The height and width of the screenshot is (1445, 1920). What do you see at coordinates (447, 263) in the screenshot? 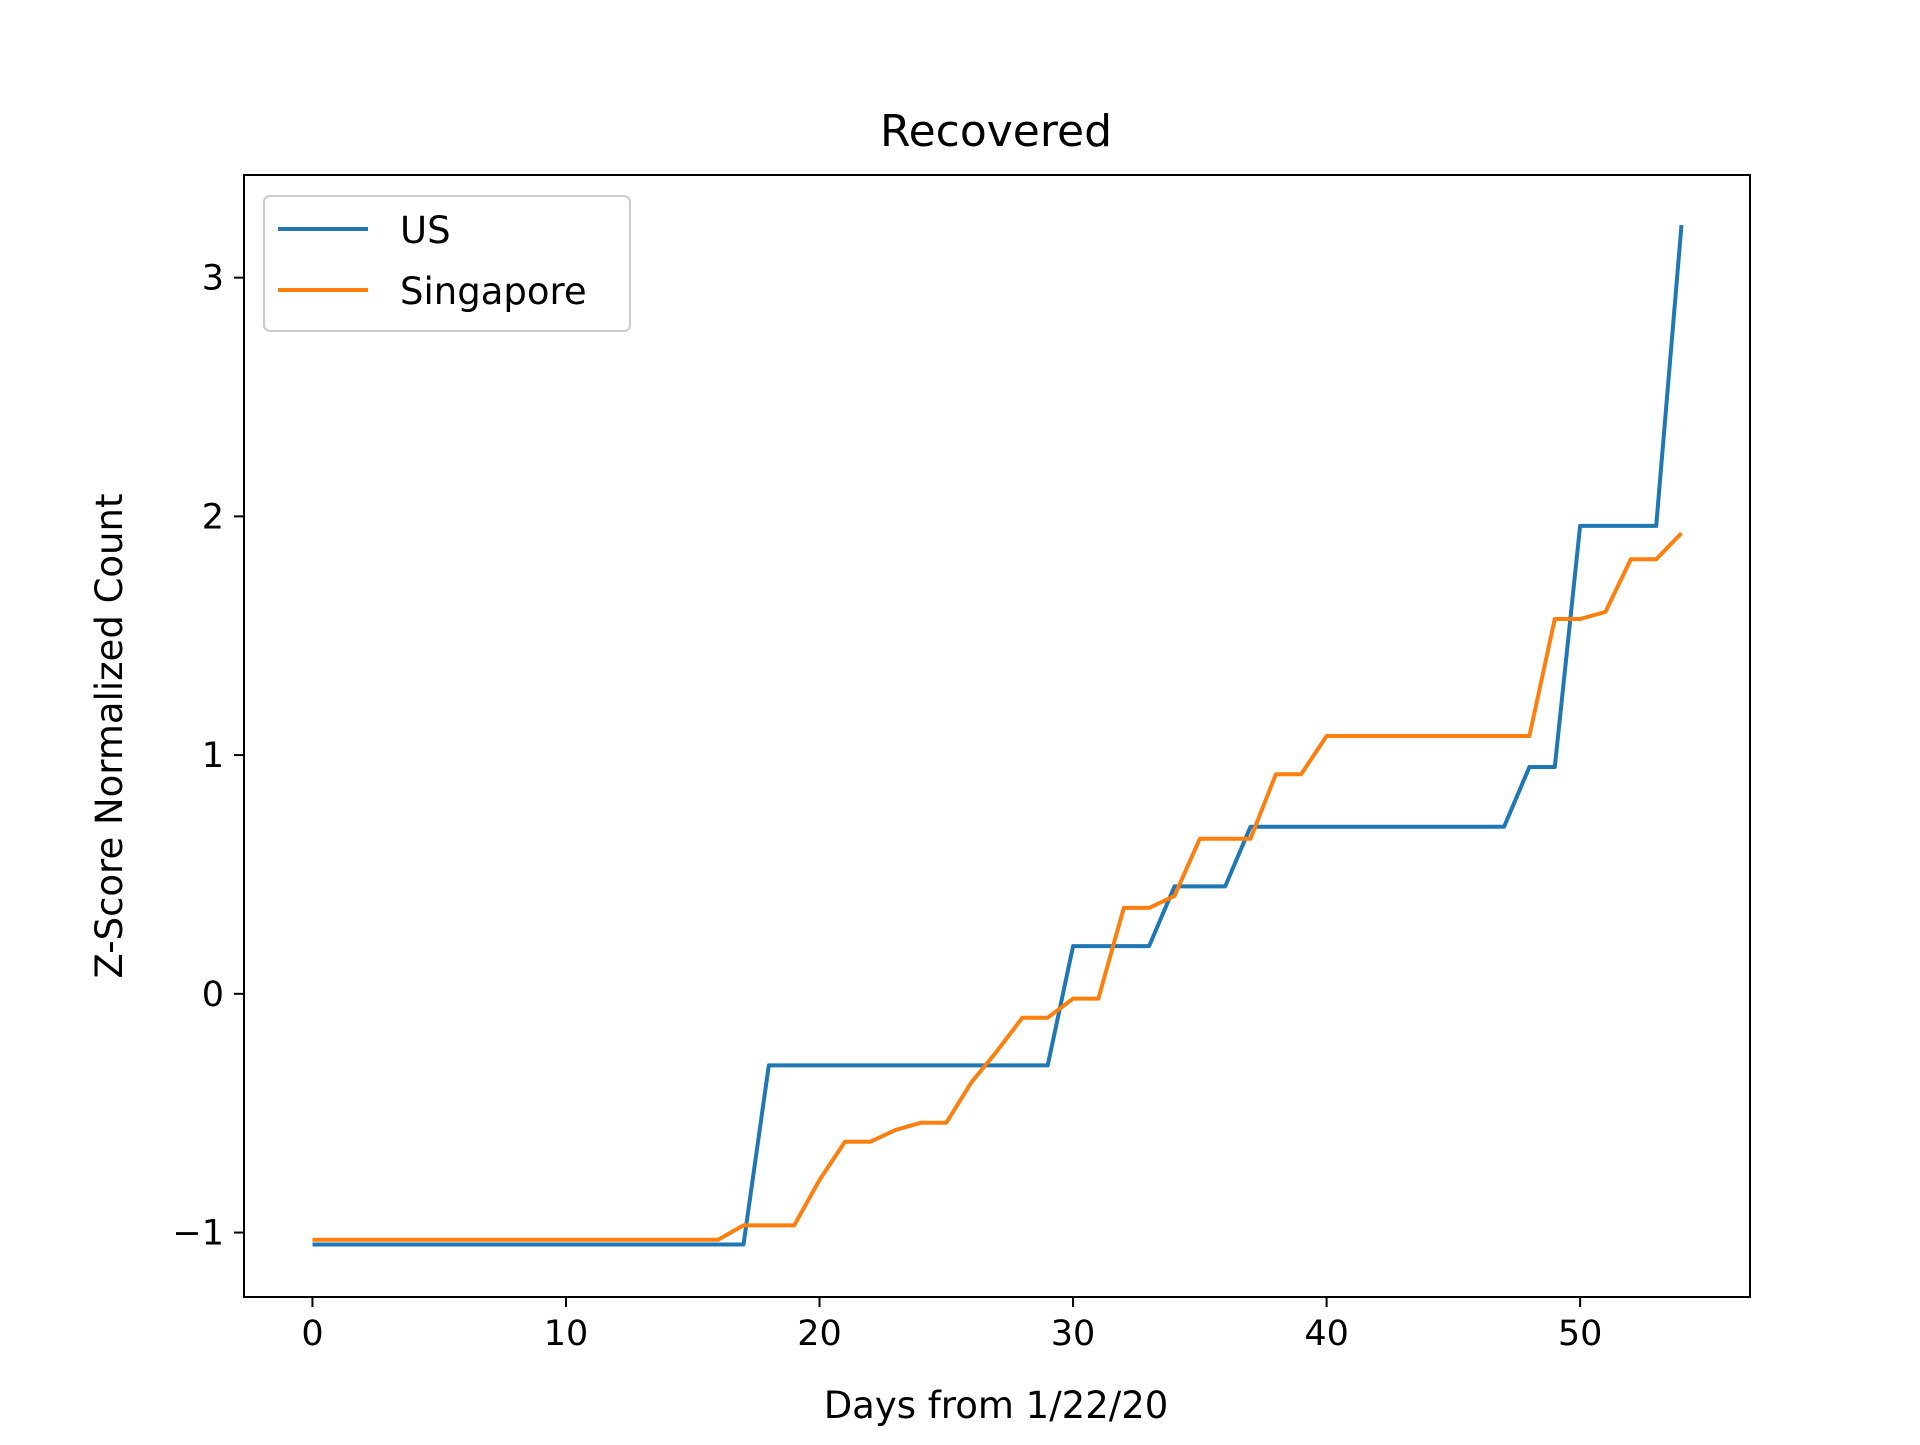
I see `legend: US Singapore` at bounding box center [447, 263].